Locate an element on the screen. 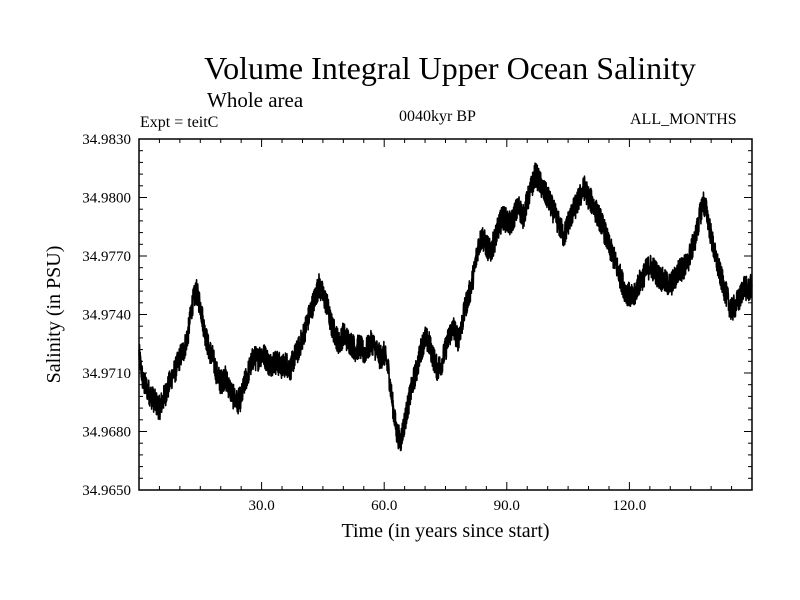  x-axis-title: Time (in years since start) is located at coordinates (445, 531).